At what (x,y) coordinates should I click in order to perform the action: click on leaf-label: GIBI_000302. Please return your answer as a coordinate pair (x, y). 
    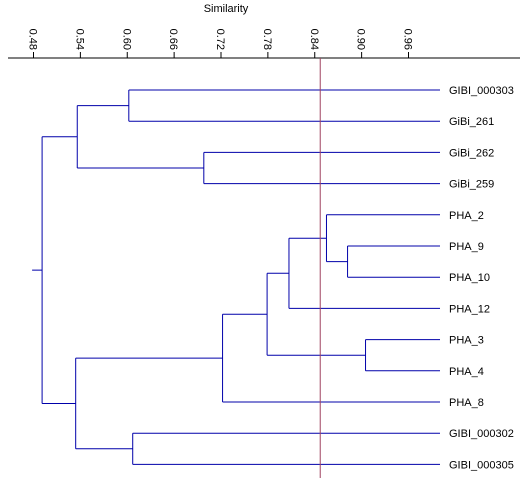
    Looking at the image, I should click on (481, 434).